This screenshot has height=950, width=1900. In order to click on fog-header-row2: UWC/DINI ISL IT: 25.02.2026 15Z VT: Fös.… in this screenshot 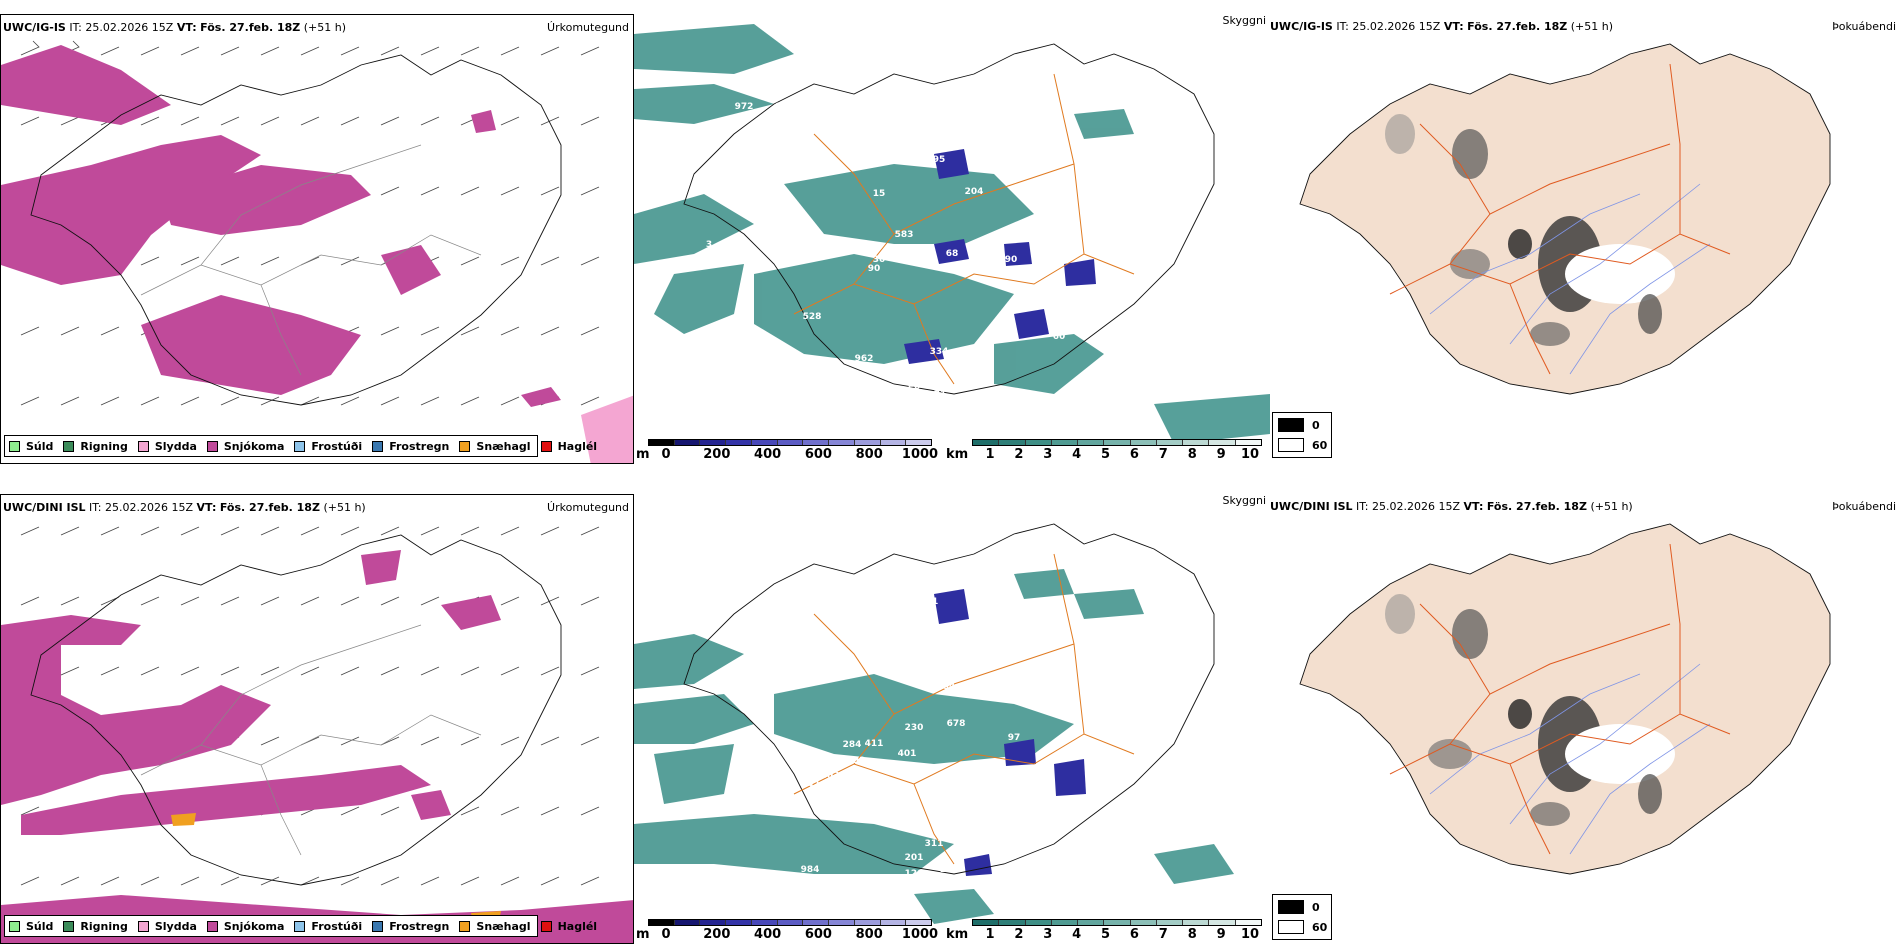, I will do `click(1451, 506)`.